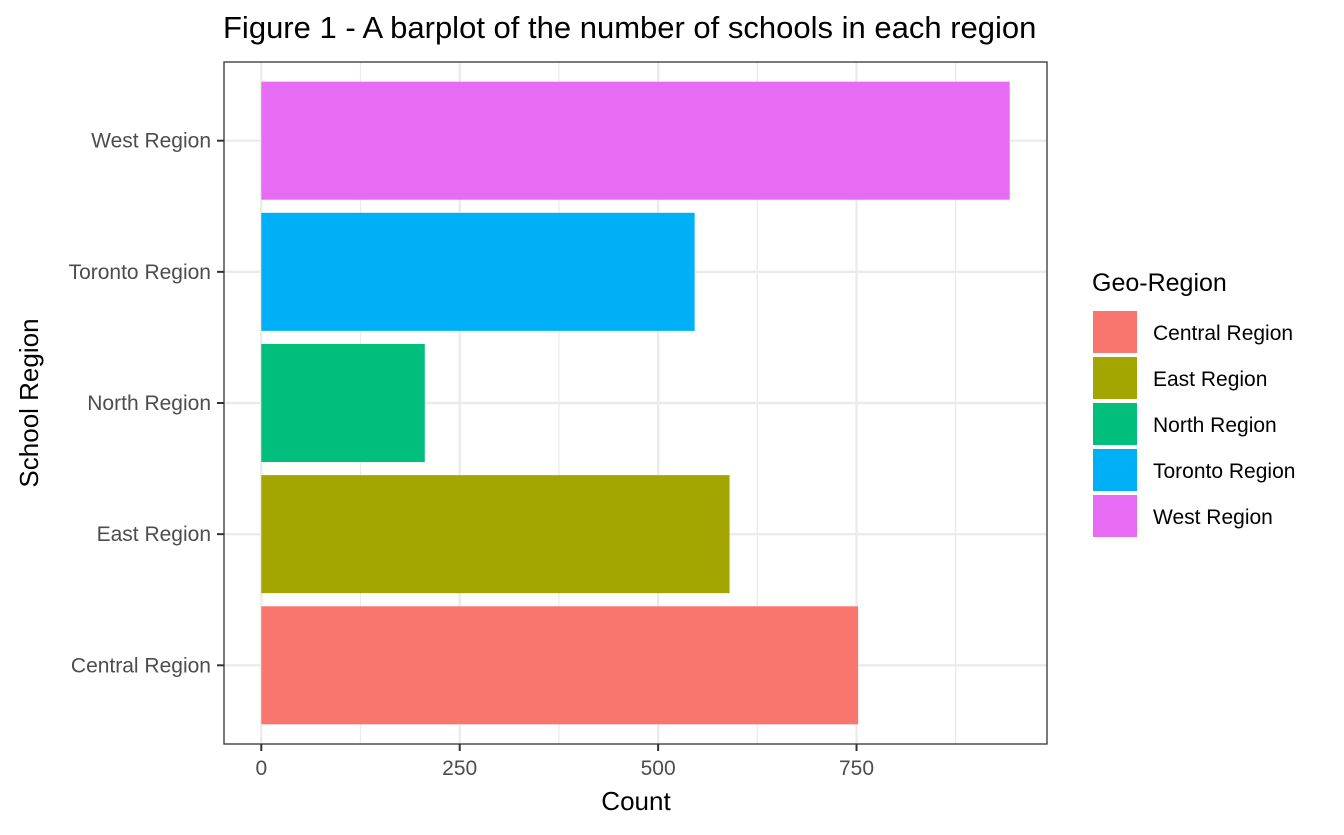  I want to click on bar-toronto-region, so click(478, 271).